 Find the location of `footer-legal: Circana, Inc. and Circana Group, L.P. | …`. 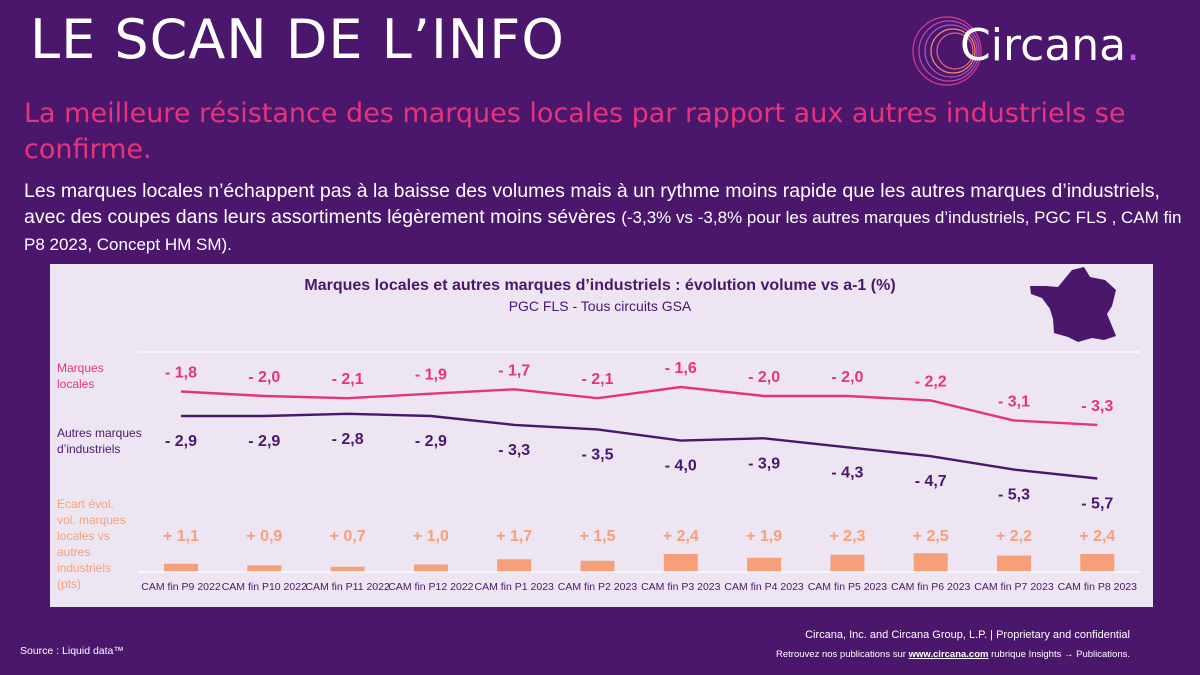

footer-legal: Circana, Inc. and Circana Group, L.P. | … is located at coordinates (953, 645).